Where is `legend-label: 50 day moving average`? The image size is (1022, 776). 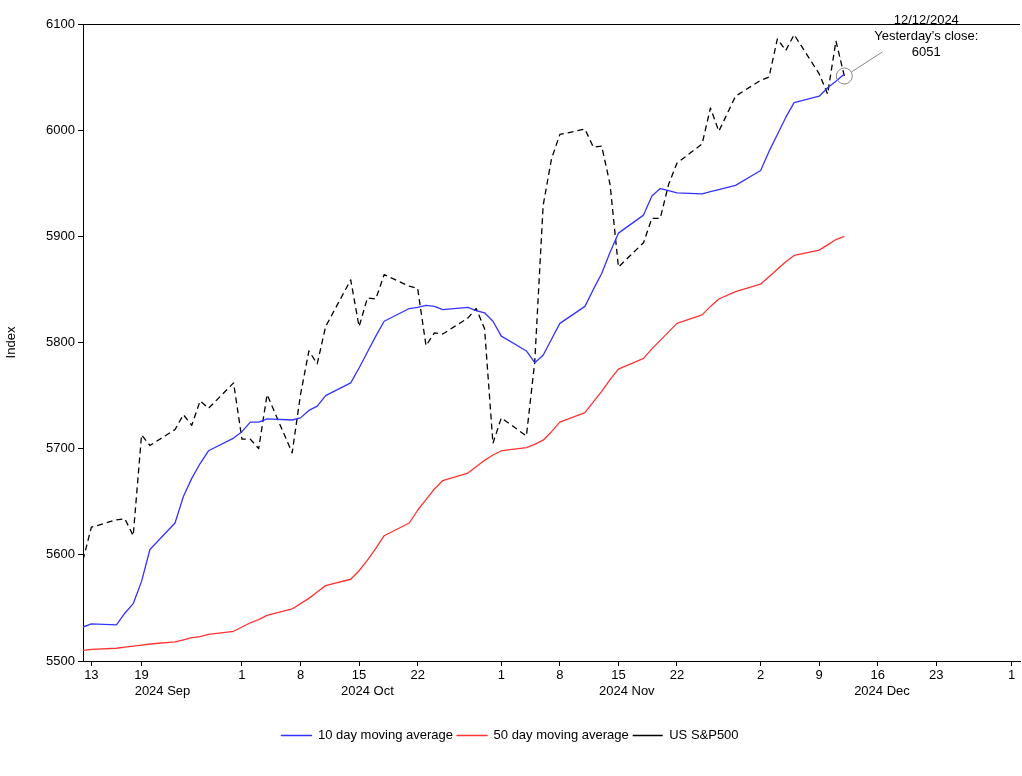
legend-label: 50 day moving average is located at coordinates (561, 735).